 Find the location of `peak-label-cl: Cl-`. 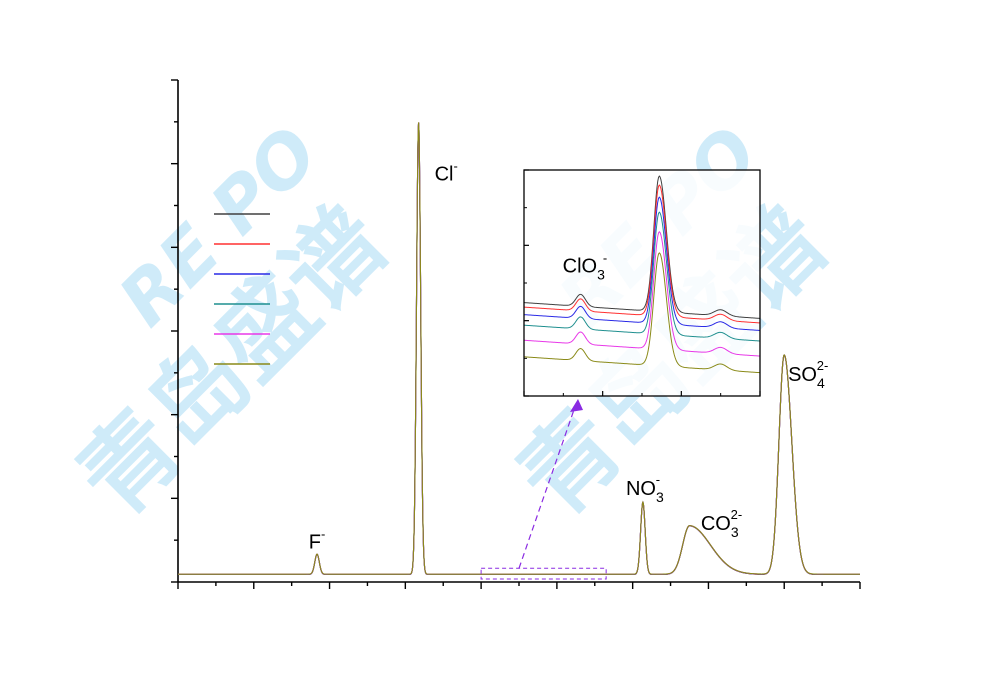

peak-label-cl: Cl- is located at coordinates (446, 171).